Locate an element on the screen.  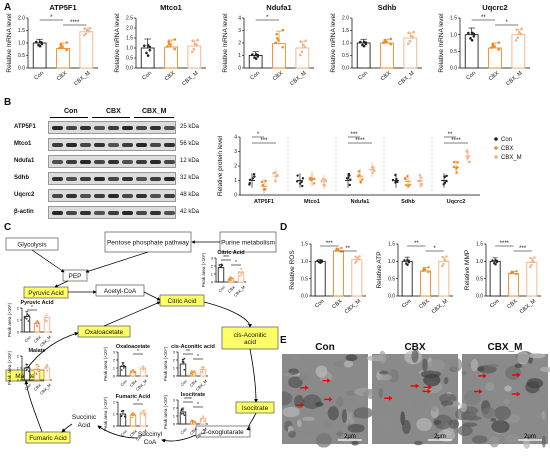
x-tick-label: Con is located at coordinates (183, 430).